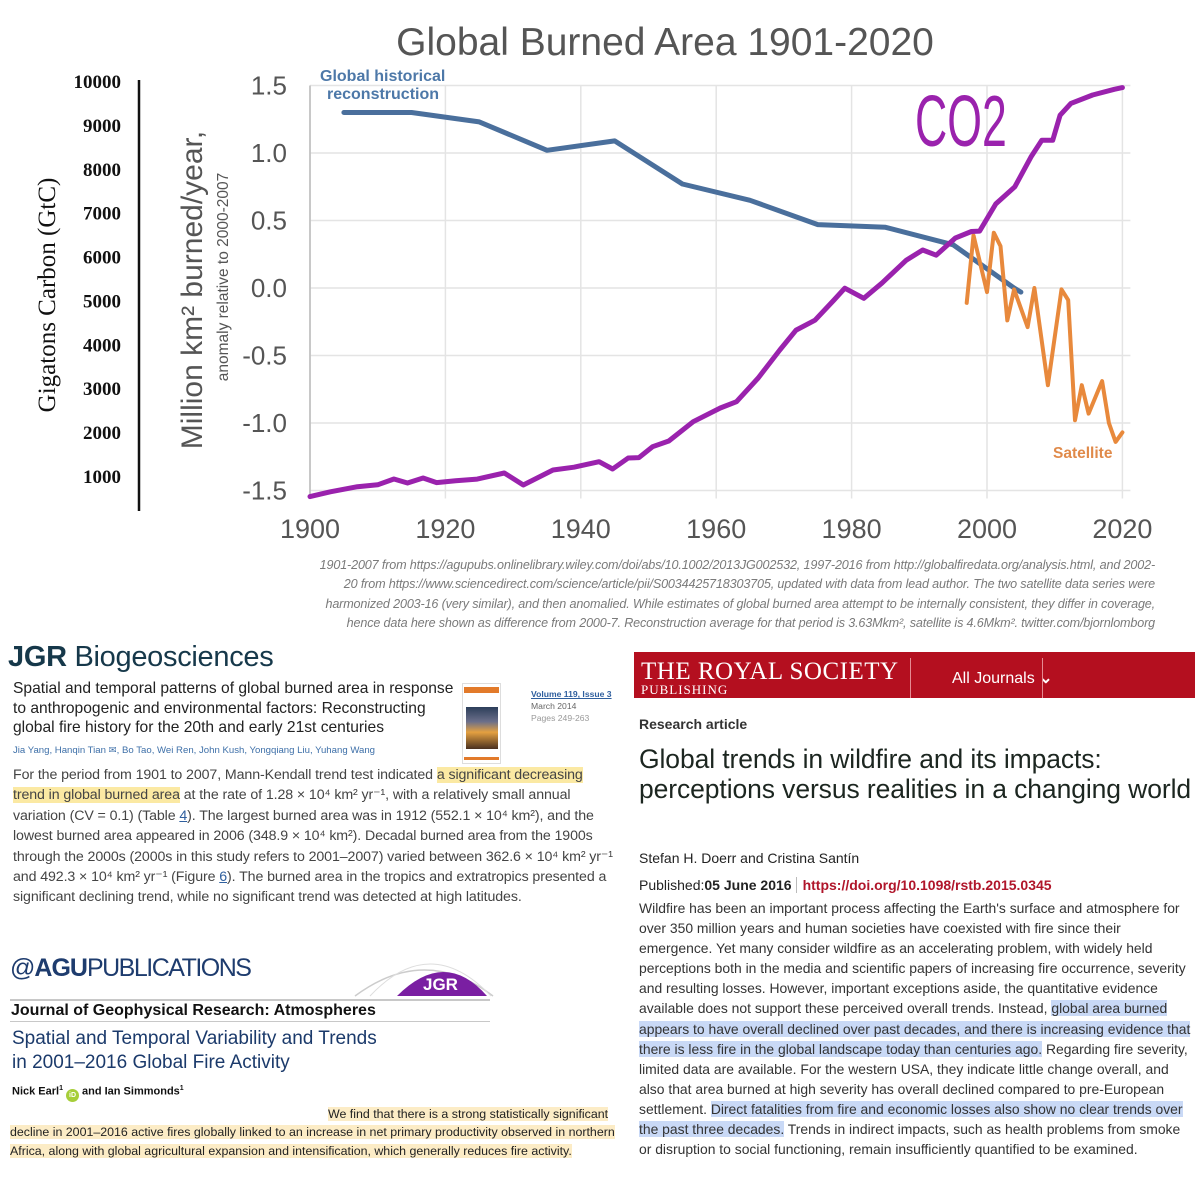 This screenshot has width=1200, height=1200. What do you see at coordinates (923, 885) in the screenshot?
I see `doi-link: https://doi.org/10.1098/rstb.2015.0345` at bounding box center [923, 885].